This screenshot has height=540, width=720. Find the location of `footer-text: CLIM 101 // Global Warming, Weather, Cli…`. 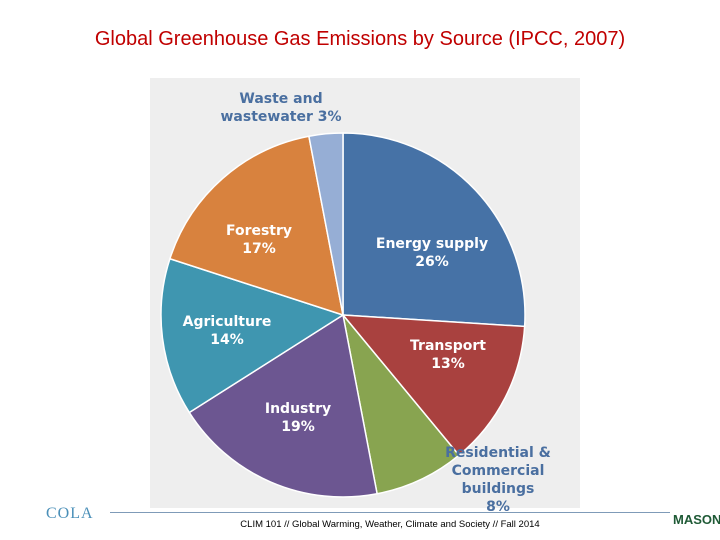

footer-text: CLIM 101 // Global Warming, Weather, Cli… is located at coordinates (390, 524).